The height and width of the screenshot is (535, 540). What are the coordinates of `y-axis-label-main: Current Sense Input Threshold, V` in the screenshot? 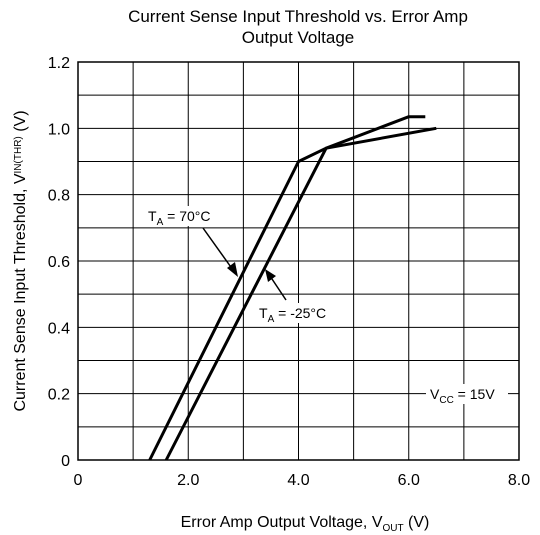 It's located at (20, 292).